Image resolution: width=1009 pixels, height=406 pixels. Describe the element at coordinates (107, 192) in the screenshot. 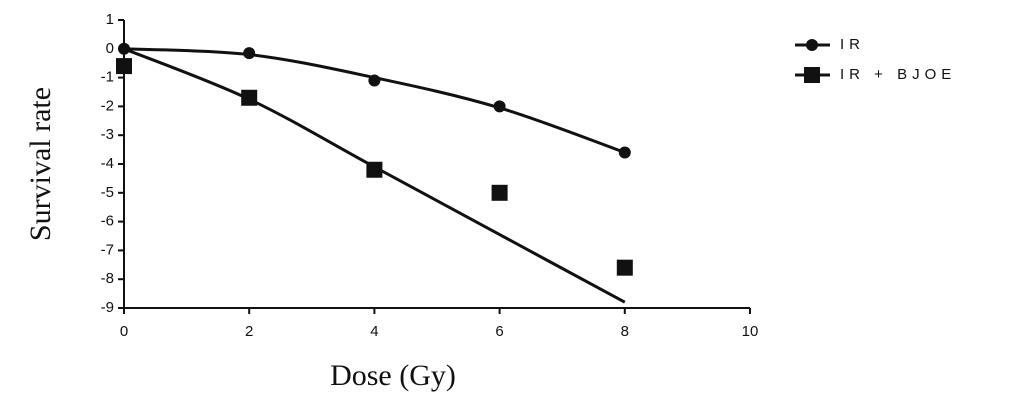

I see `y-tick-label: -5` at that location.